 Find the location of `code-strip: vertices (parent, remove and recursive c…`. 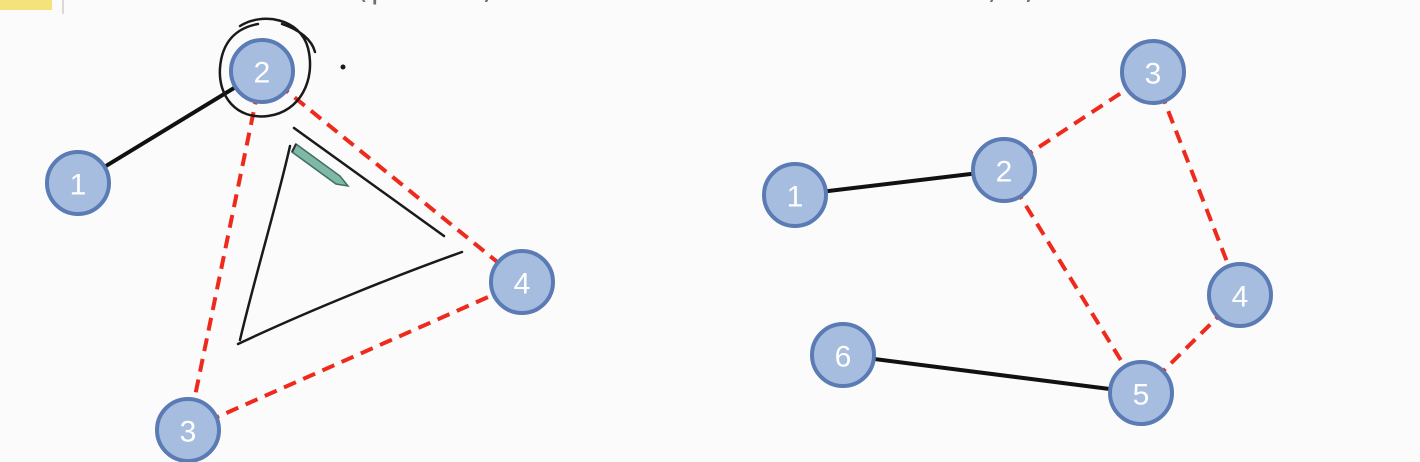

code-strip: vertices (parent, remove and recursive c… is located at coordinates (519, 7).